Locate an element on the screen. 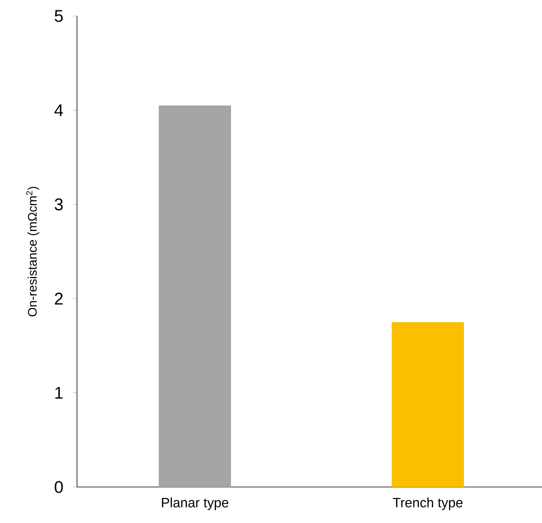  y-tick-label: 5 is located at coordinates (58, 16).